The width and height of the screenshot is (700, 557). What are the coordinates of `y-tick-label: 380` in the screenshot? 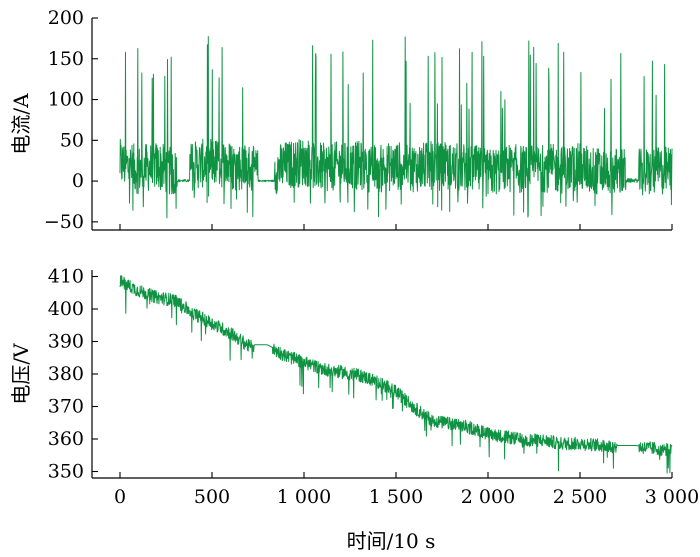 It's located at (66, 374).